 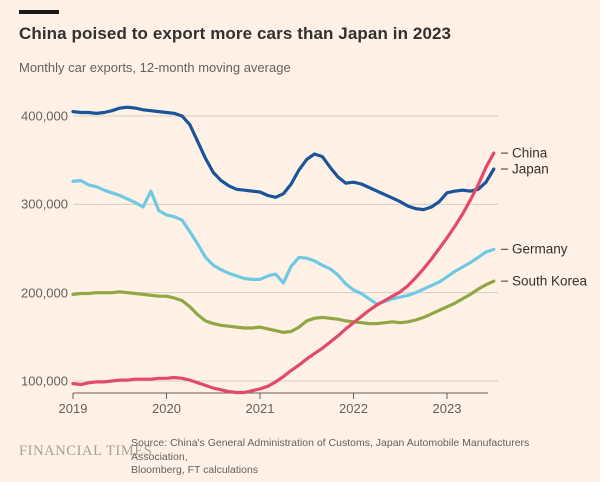 What do you see at coordinates (44, 204) in the screenshot?
I see `y-axis-label-300000: 300,000` at bounding box center [44, 204].